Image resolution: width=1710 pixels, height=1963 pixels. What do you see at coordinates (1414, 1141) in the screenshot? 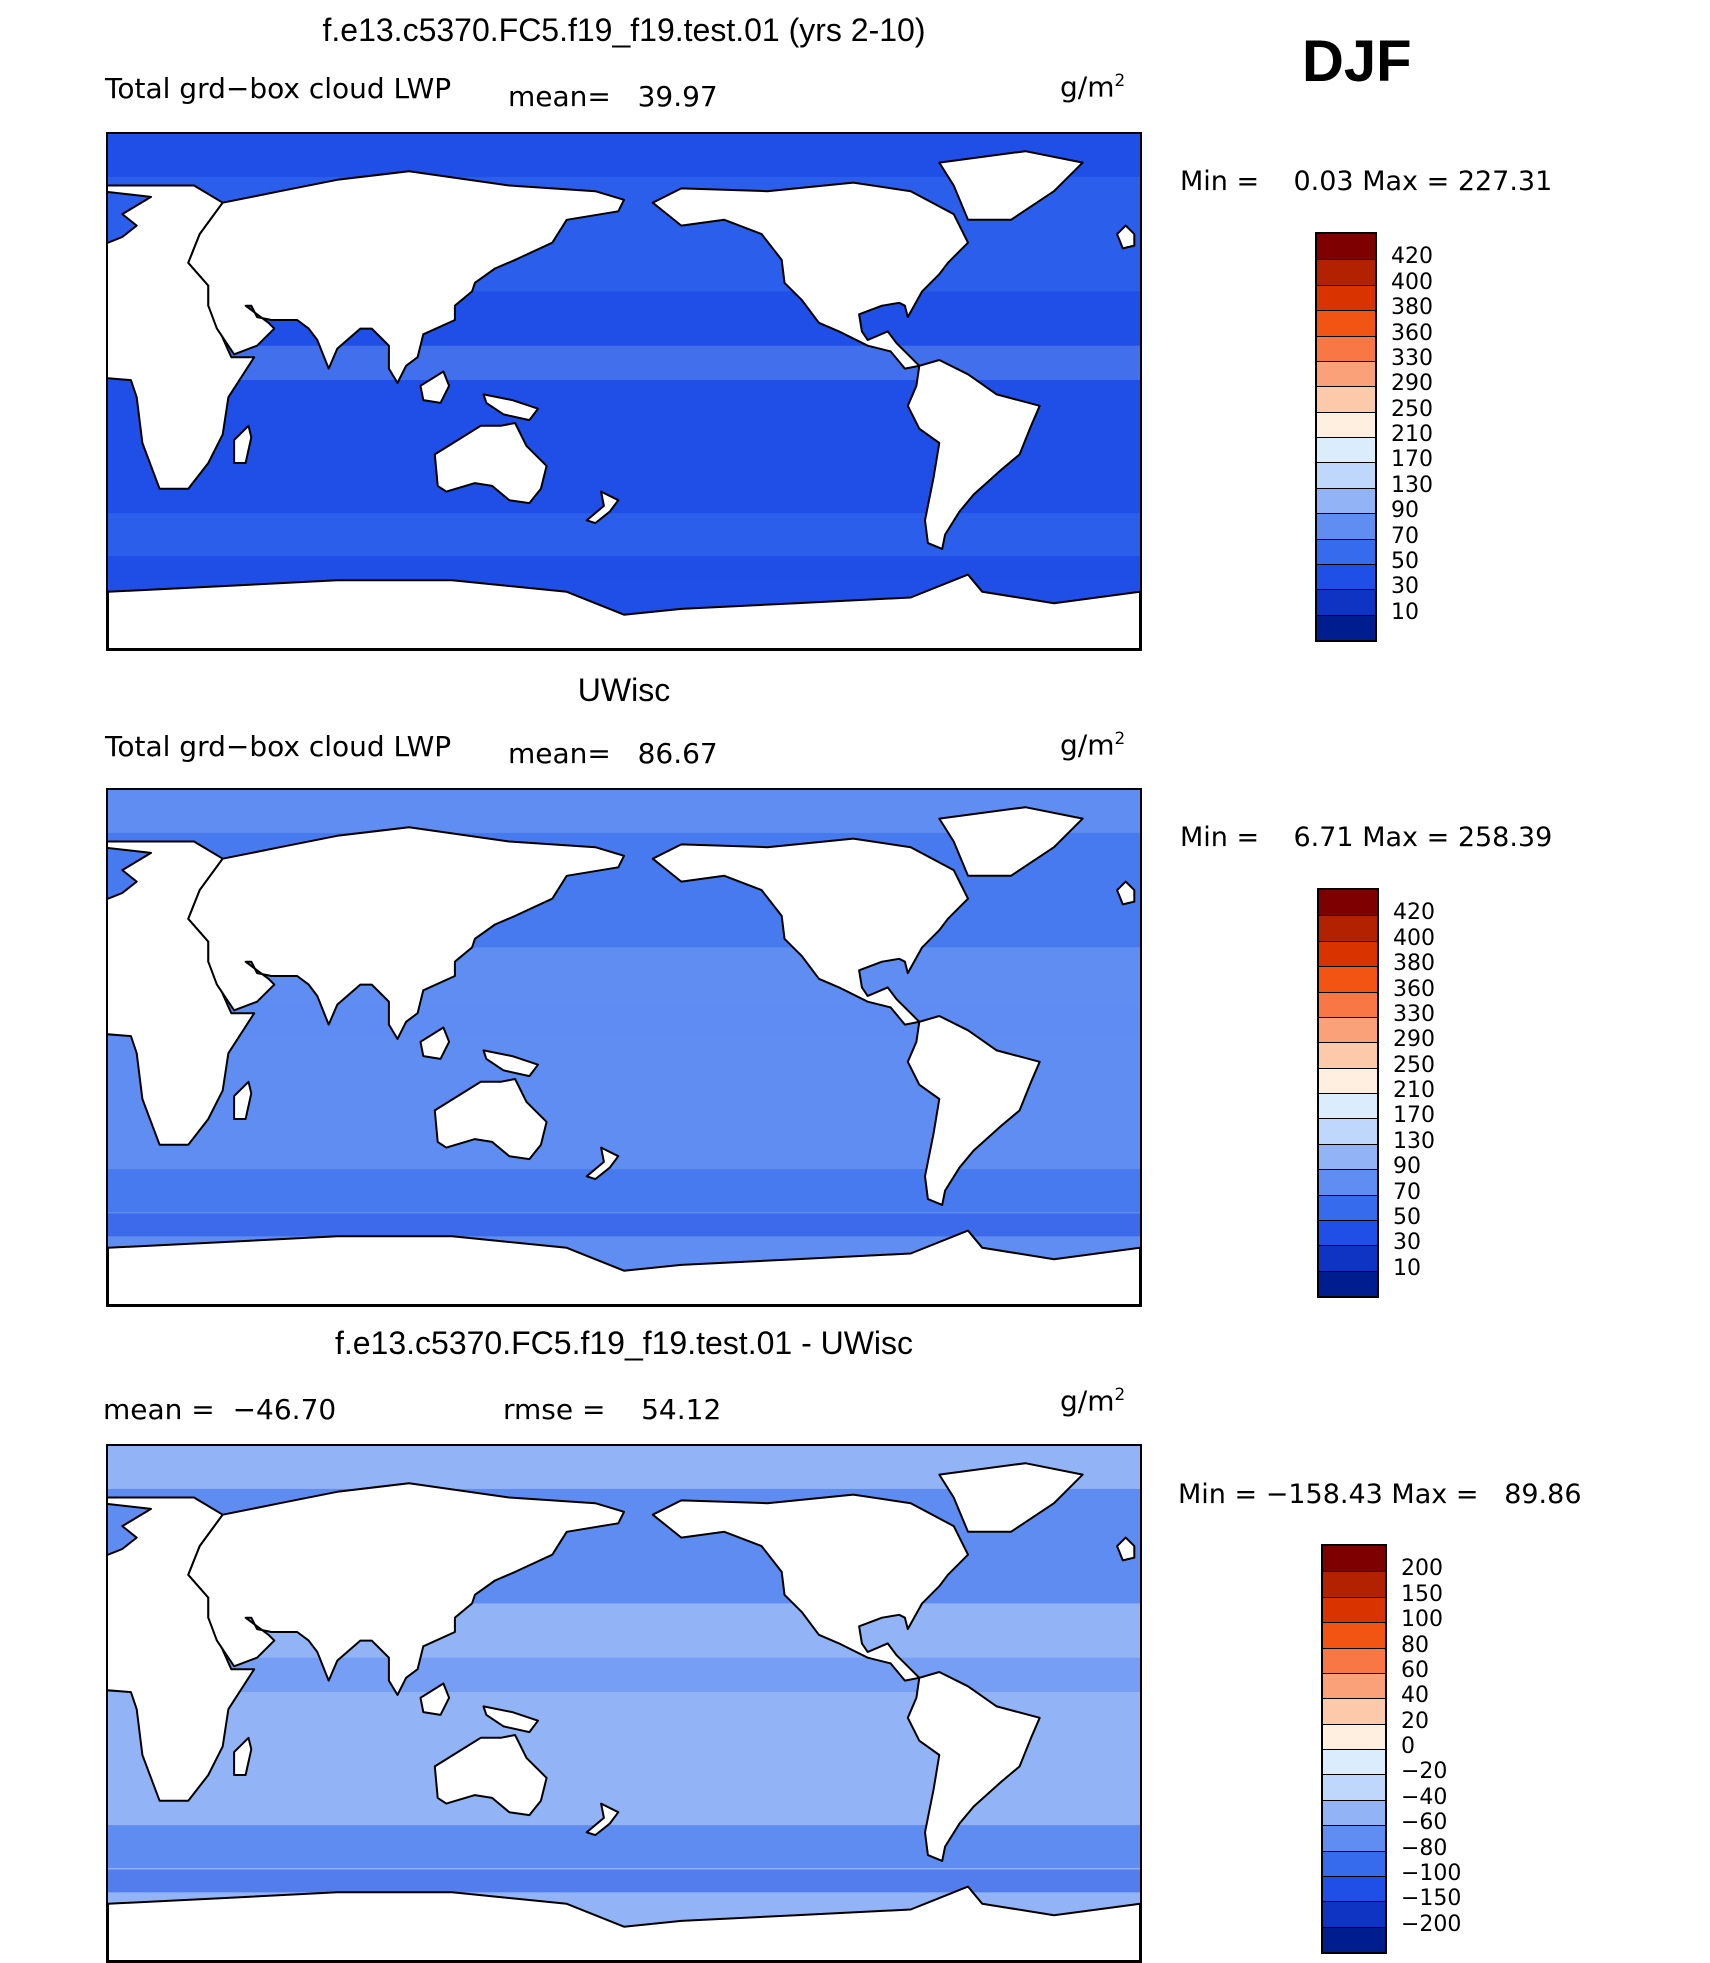
I see `colorbar-tick-label: 130` at bounding box center [1414, 1141].